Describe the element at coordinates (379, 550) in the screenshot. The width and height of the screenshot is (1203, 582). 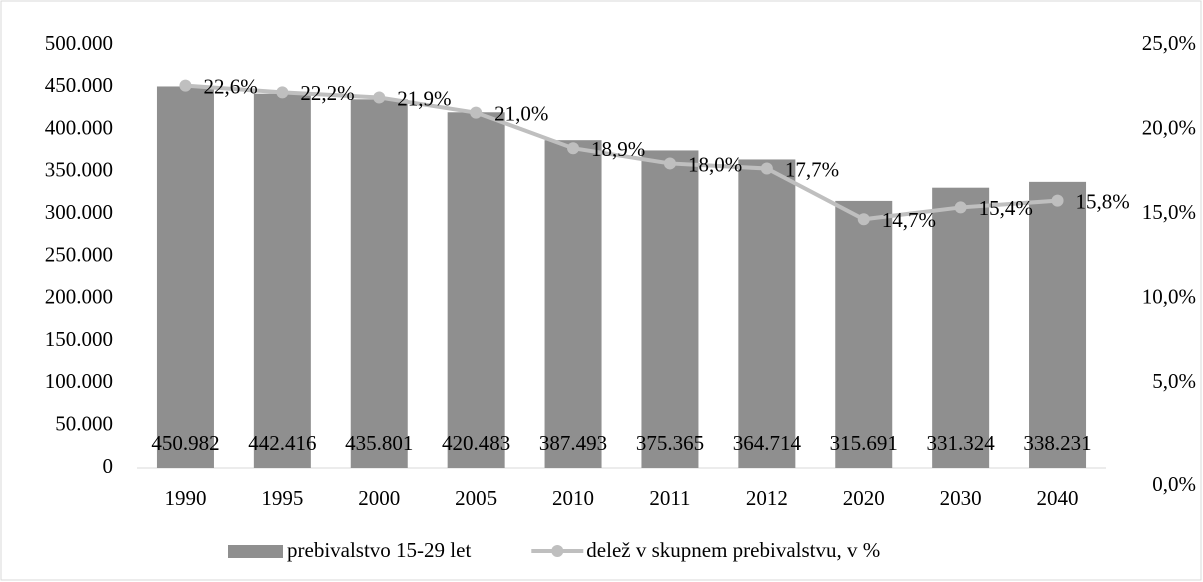
I see `legend-label: prebivalstvo 15-29 let` at that location.